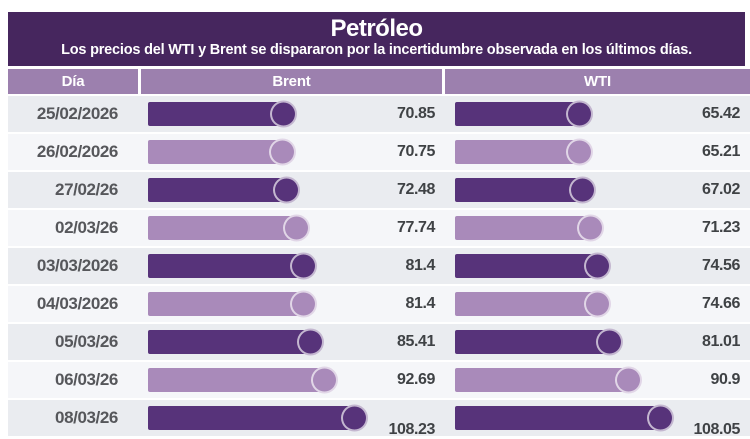  I want to click on wti-value-label: 71.23, so click(720, 227).